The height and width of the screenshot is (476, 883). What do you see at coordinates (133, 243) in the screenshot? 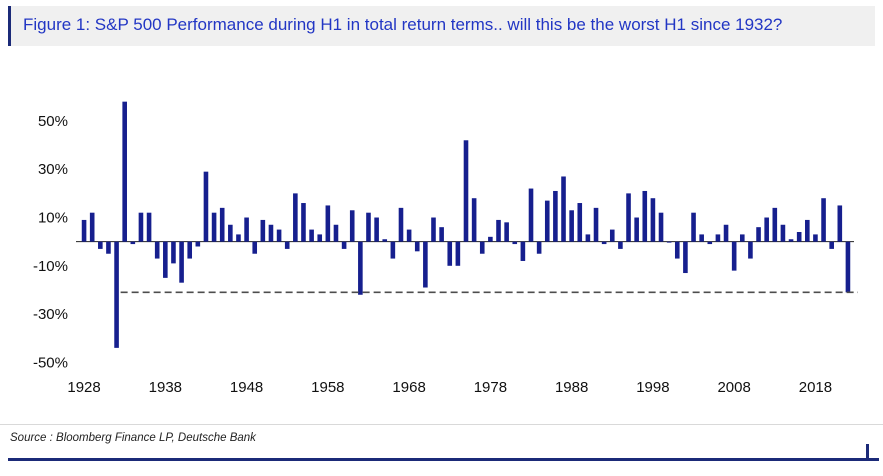
I see `bar-1934` at bounding box center [133, 243].